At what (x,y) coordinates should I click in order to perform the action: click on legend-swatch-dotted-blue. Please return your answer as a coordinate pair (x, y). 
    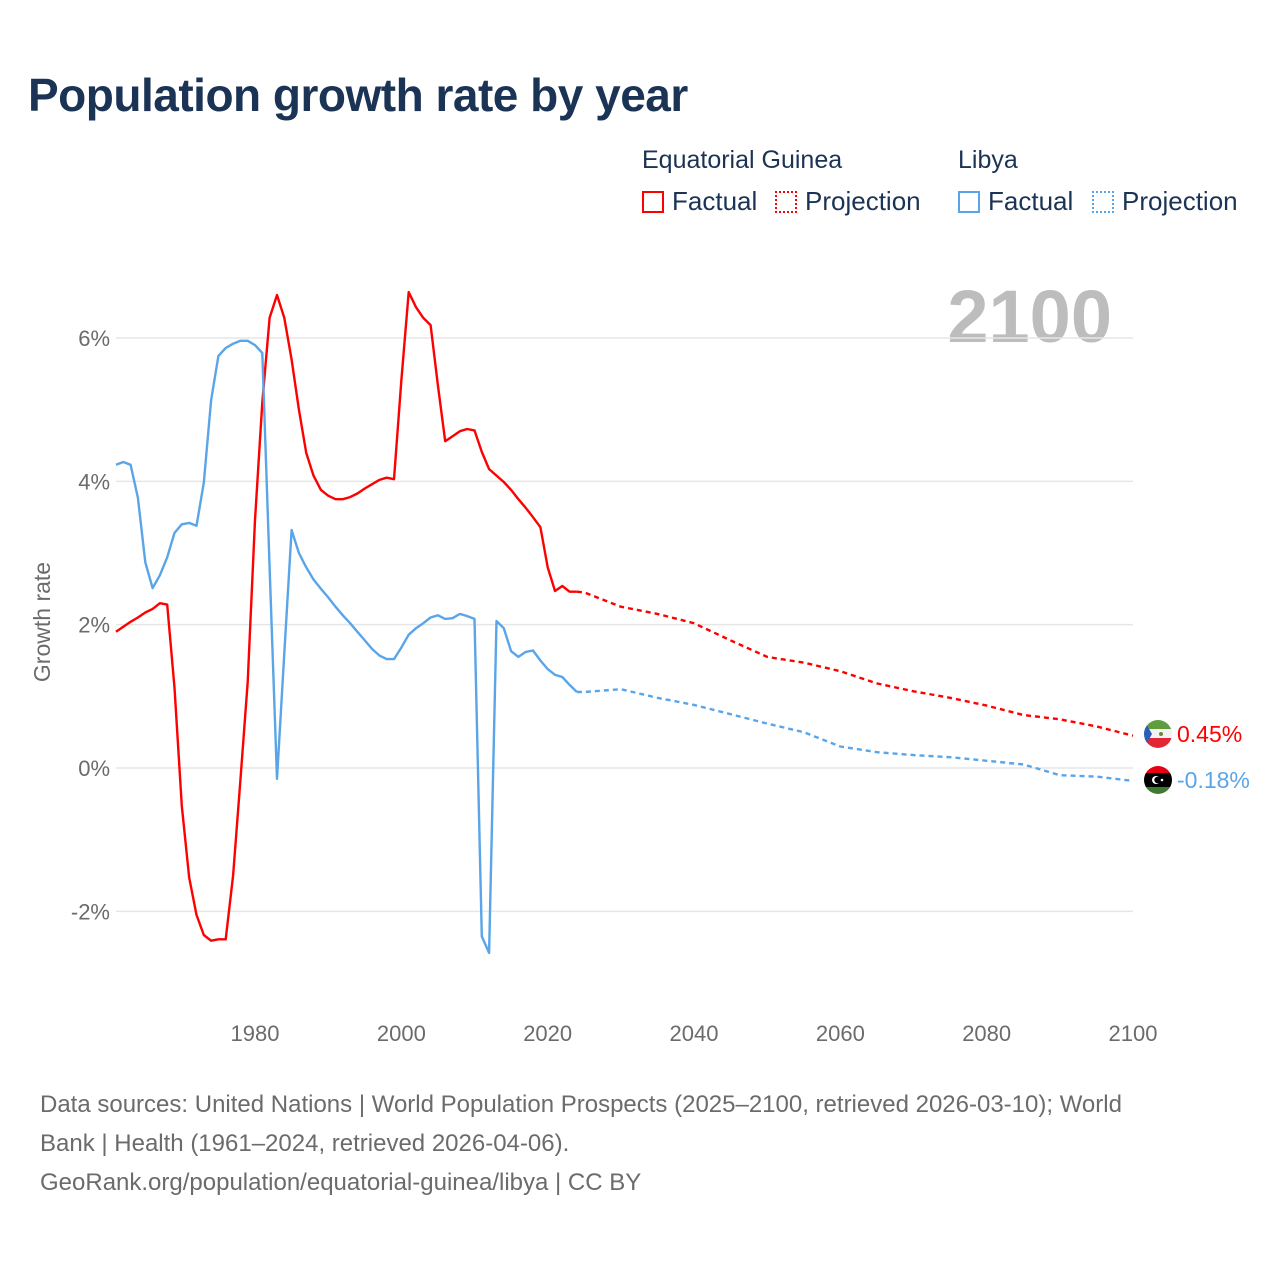
    Looking at the image, I should click on (1103, 201).